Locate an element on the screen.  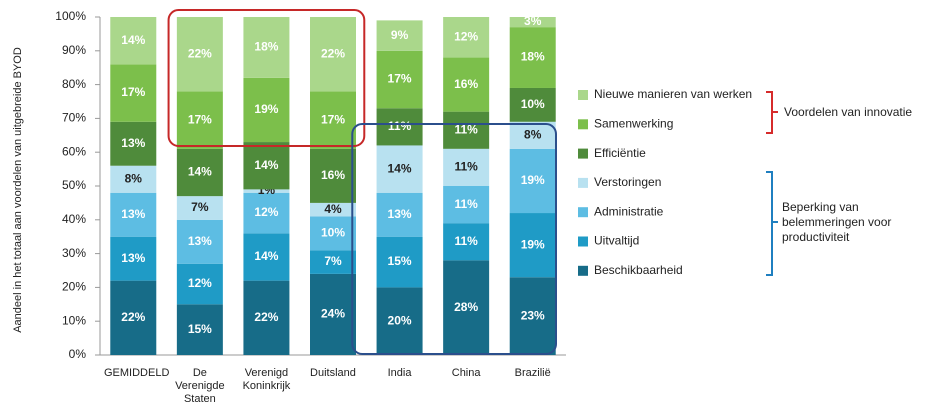
legend-label: Uitvaltijd is located at coordinates (616, 241).